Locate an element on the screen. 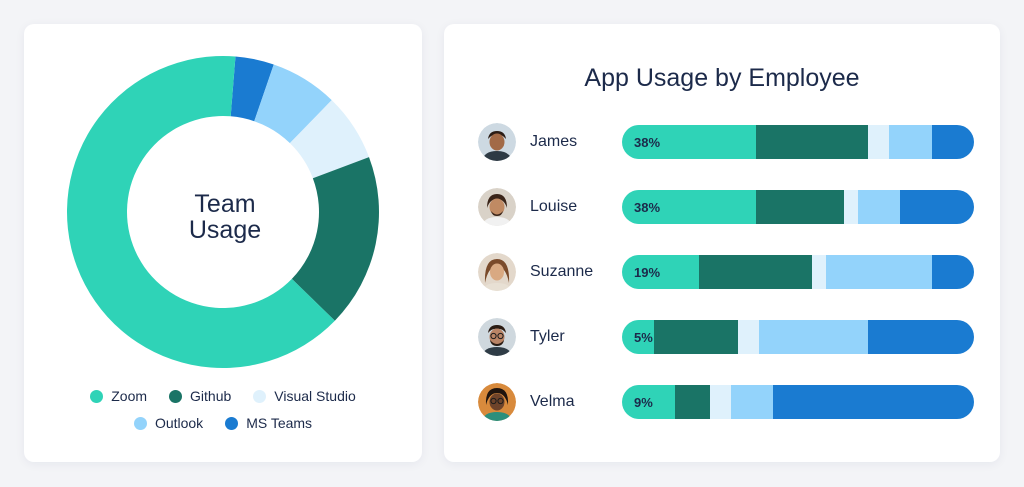 The height and width of the screenshot is (487, 1024). employee-row-louise: Louise 38% is located at coordinates (722, 208).